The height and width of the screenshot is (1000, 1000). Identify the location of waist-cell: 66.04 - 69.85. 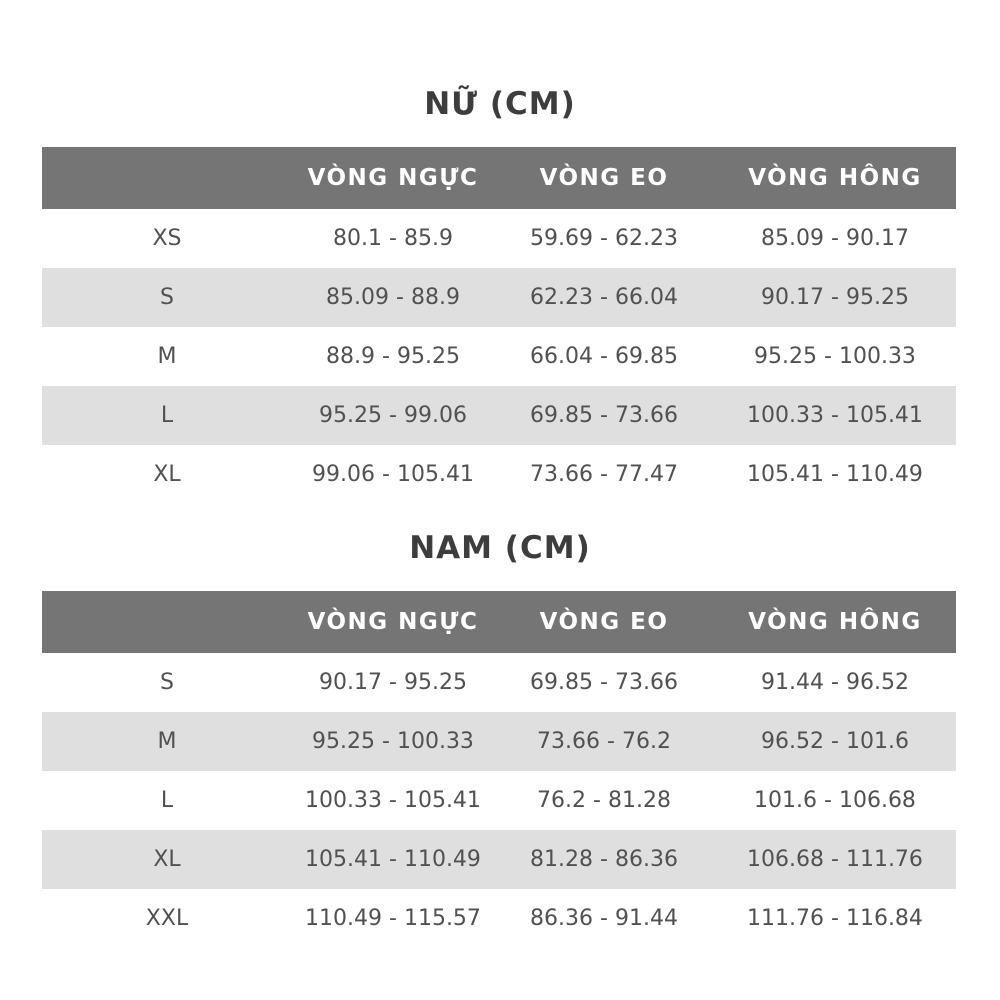
(604, 356).